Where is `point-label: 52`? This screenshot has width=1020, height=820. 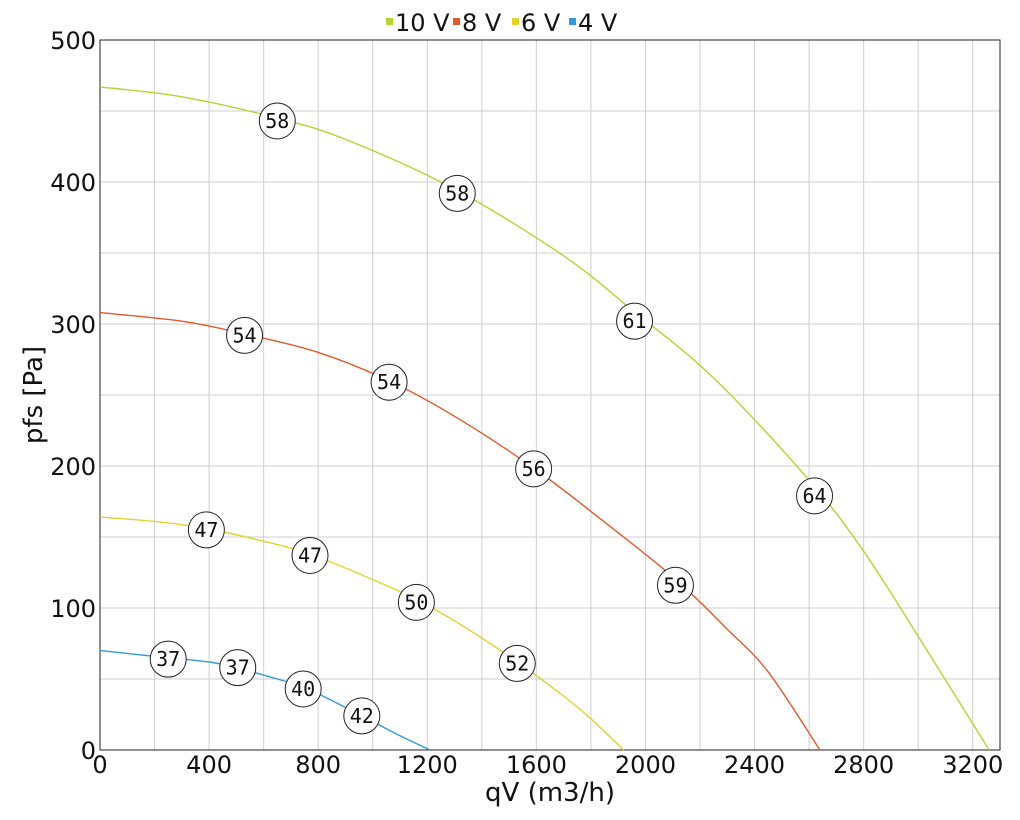
point-label: 52 is located at coordinates (517, 663).